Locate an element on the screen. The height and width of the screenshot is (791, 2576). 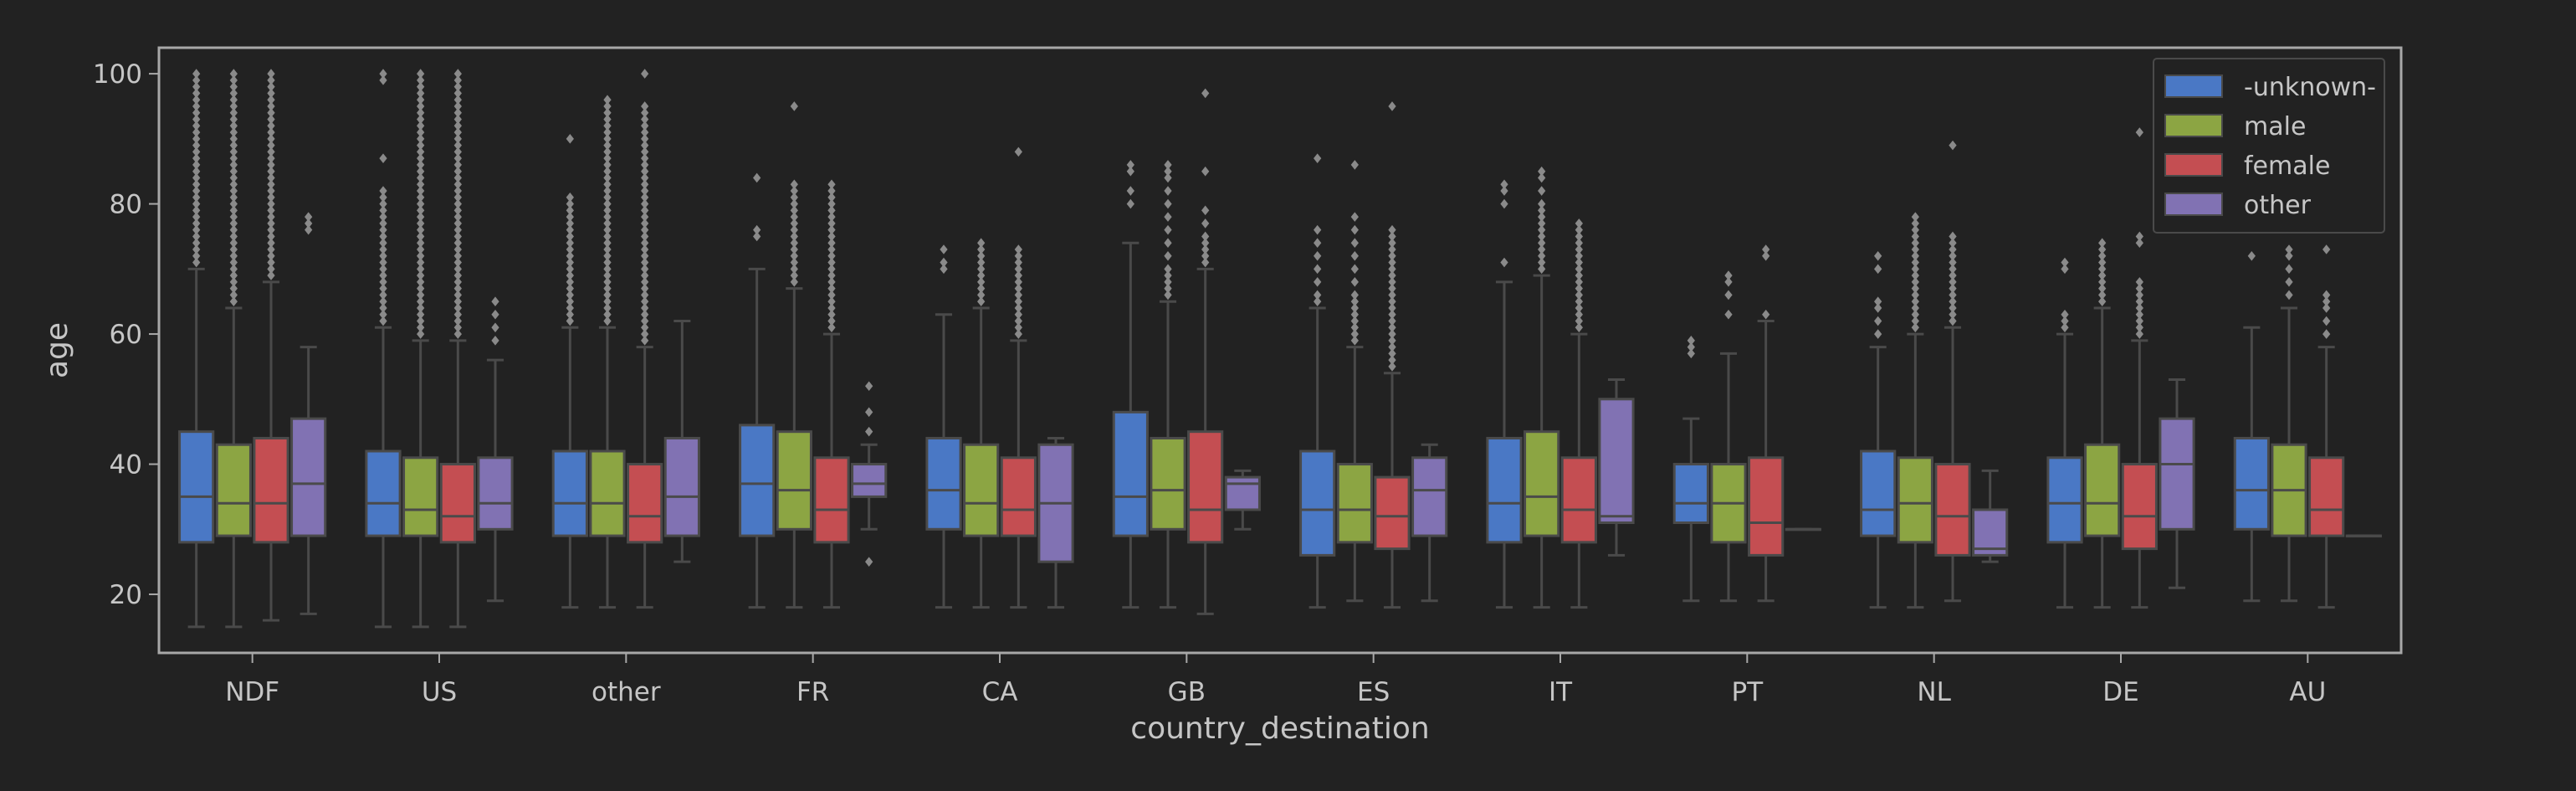
box-NDF-female is located at coordinates (271, 345).